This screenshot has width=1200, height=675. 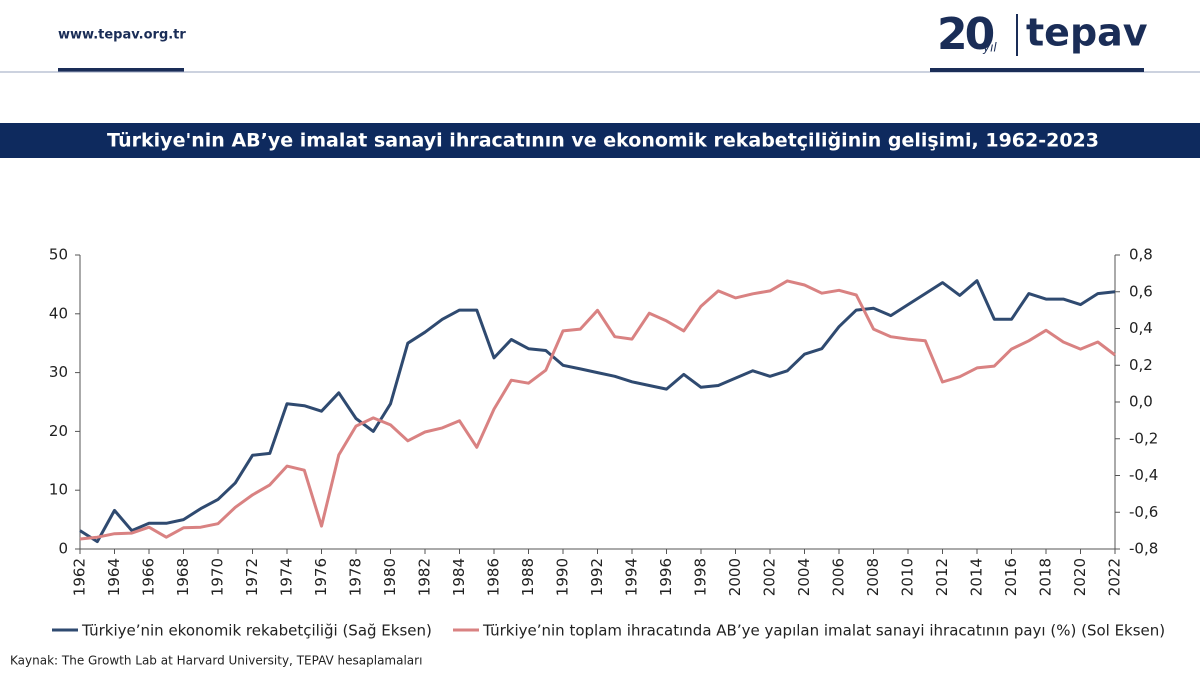 I want to click on x-tick-label: 2014, so click(x=977, y=577).